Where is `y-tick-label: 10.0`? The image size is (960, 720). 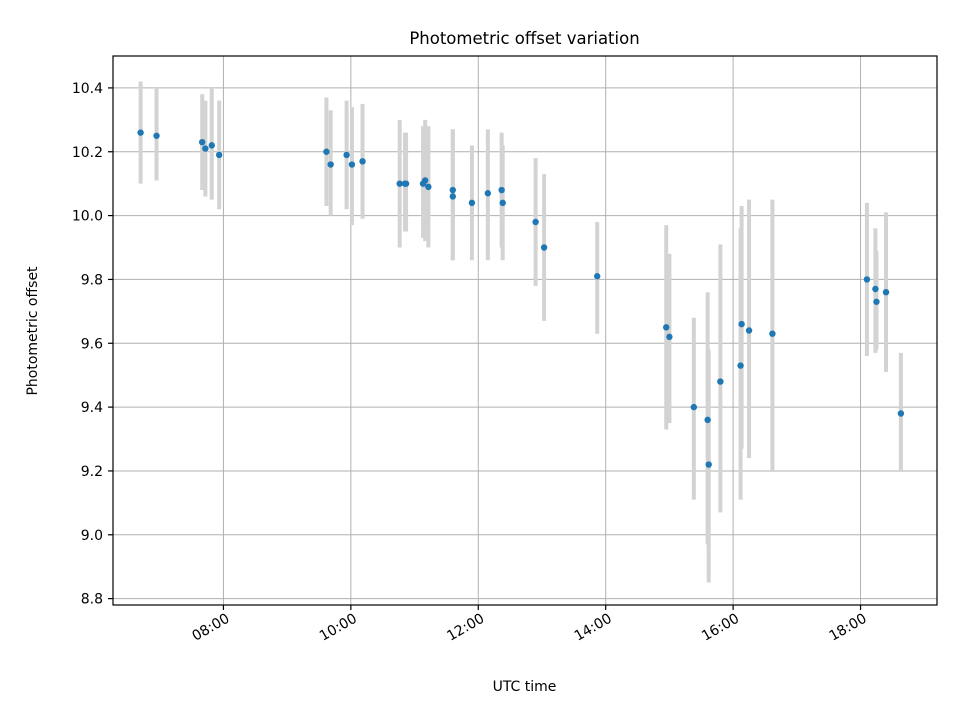
y-tick-label: 10.0 is located at coordinates (87, 217).